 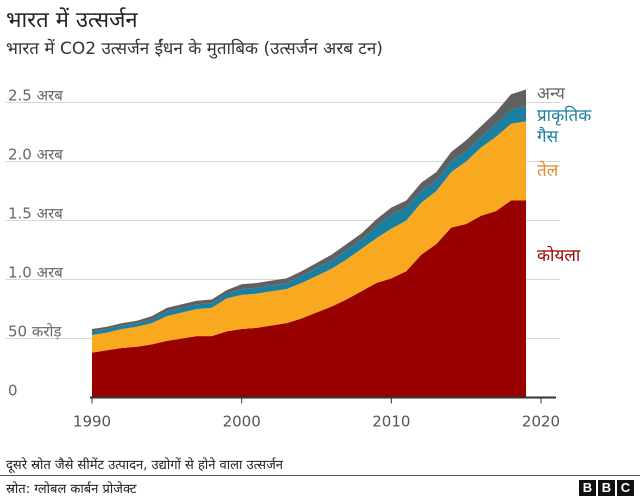 I want to click on y-tick-label: 2.5 अरब, so click(x=35, y=96).